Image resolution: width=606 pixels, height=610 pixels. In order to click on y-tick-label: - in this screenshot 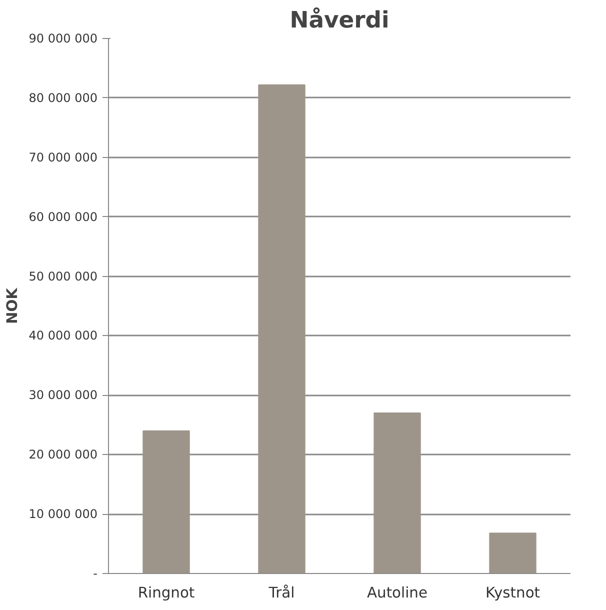, I will do `click(95, 573)`.